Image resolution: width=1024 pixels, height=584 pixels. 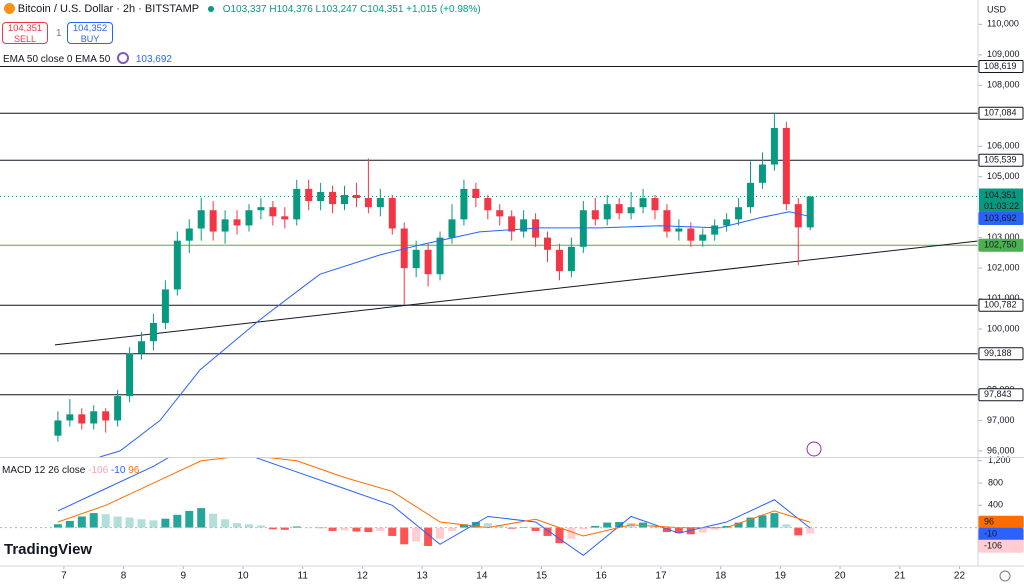 I want to click on level-label: 100,782, so click(x=1000, y=305).